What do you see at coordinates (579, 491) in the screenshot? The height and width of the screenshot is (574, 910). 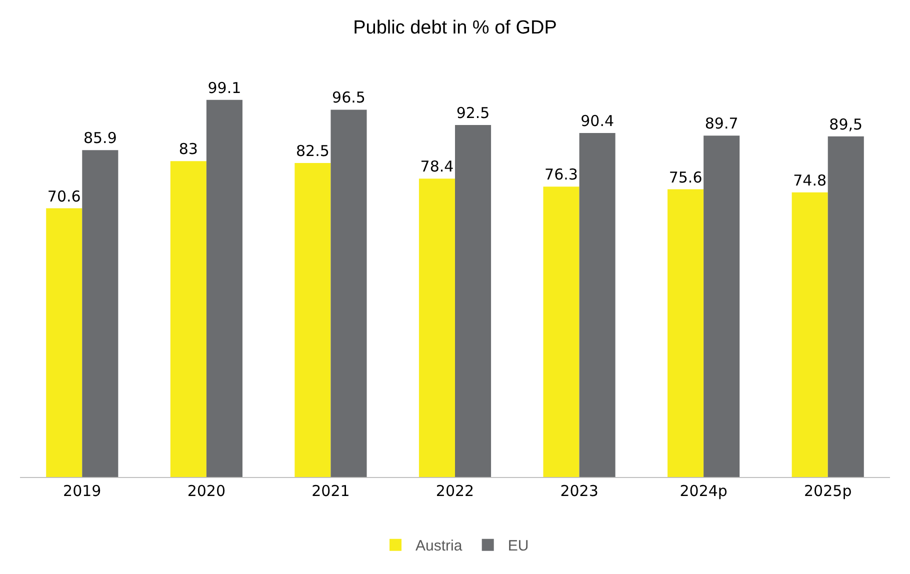 I see `x-tick-label: 2023` at bounding box center [579, 491].